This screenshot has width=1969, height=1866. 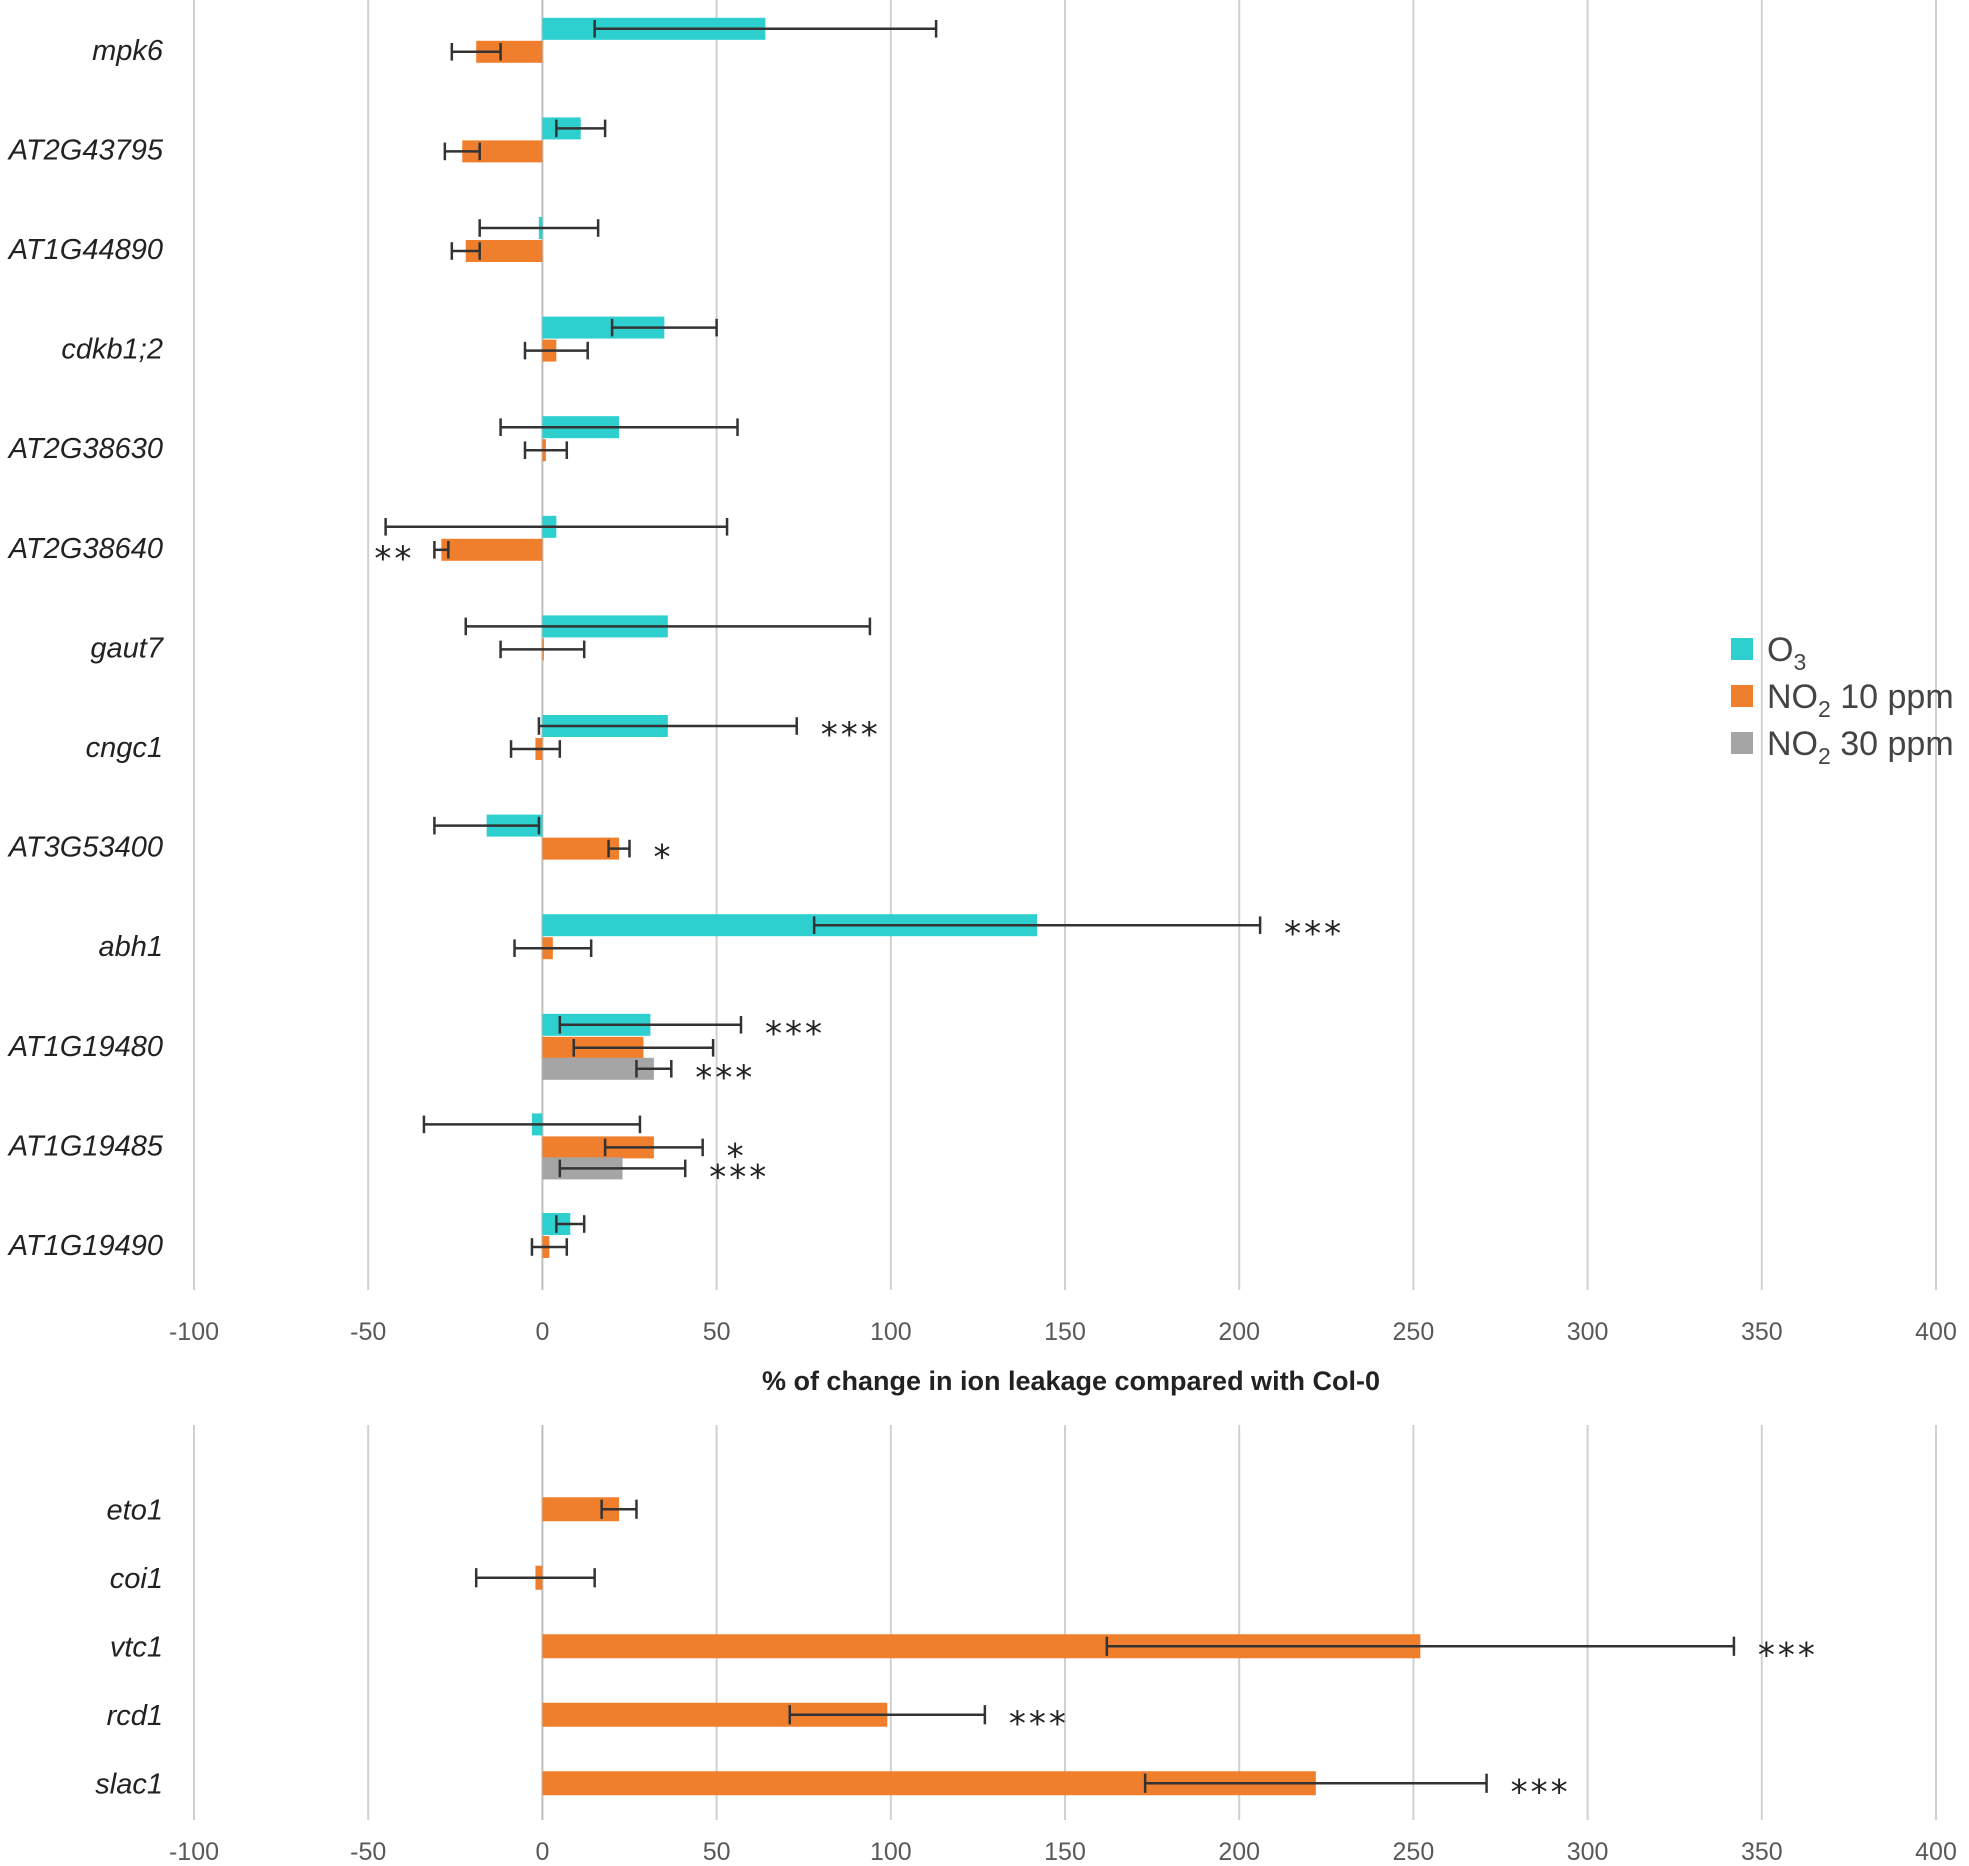 I want to click on error-bar-rcd1-no2-10ppm, so click(x=887, y=1715).